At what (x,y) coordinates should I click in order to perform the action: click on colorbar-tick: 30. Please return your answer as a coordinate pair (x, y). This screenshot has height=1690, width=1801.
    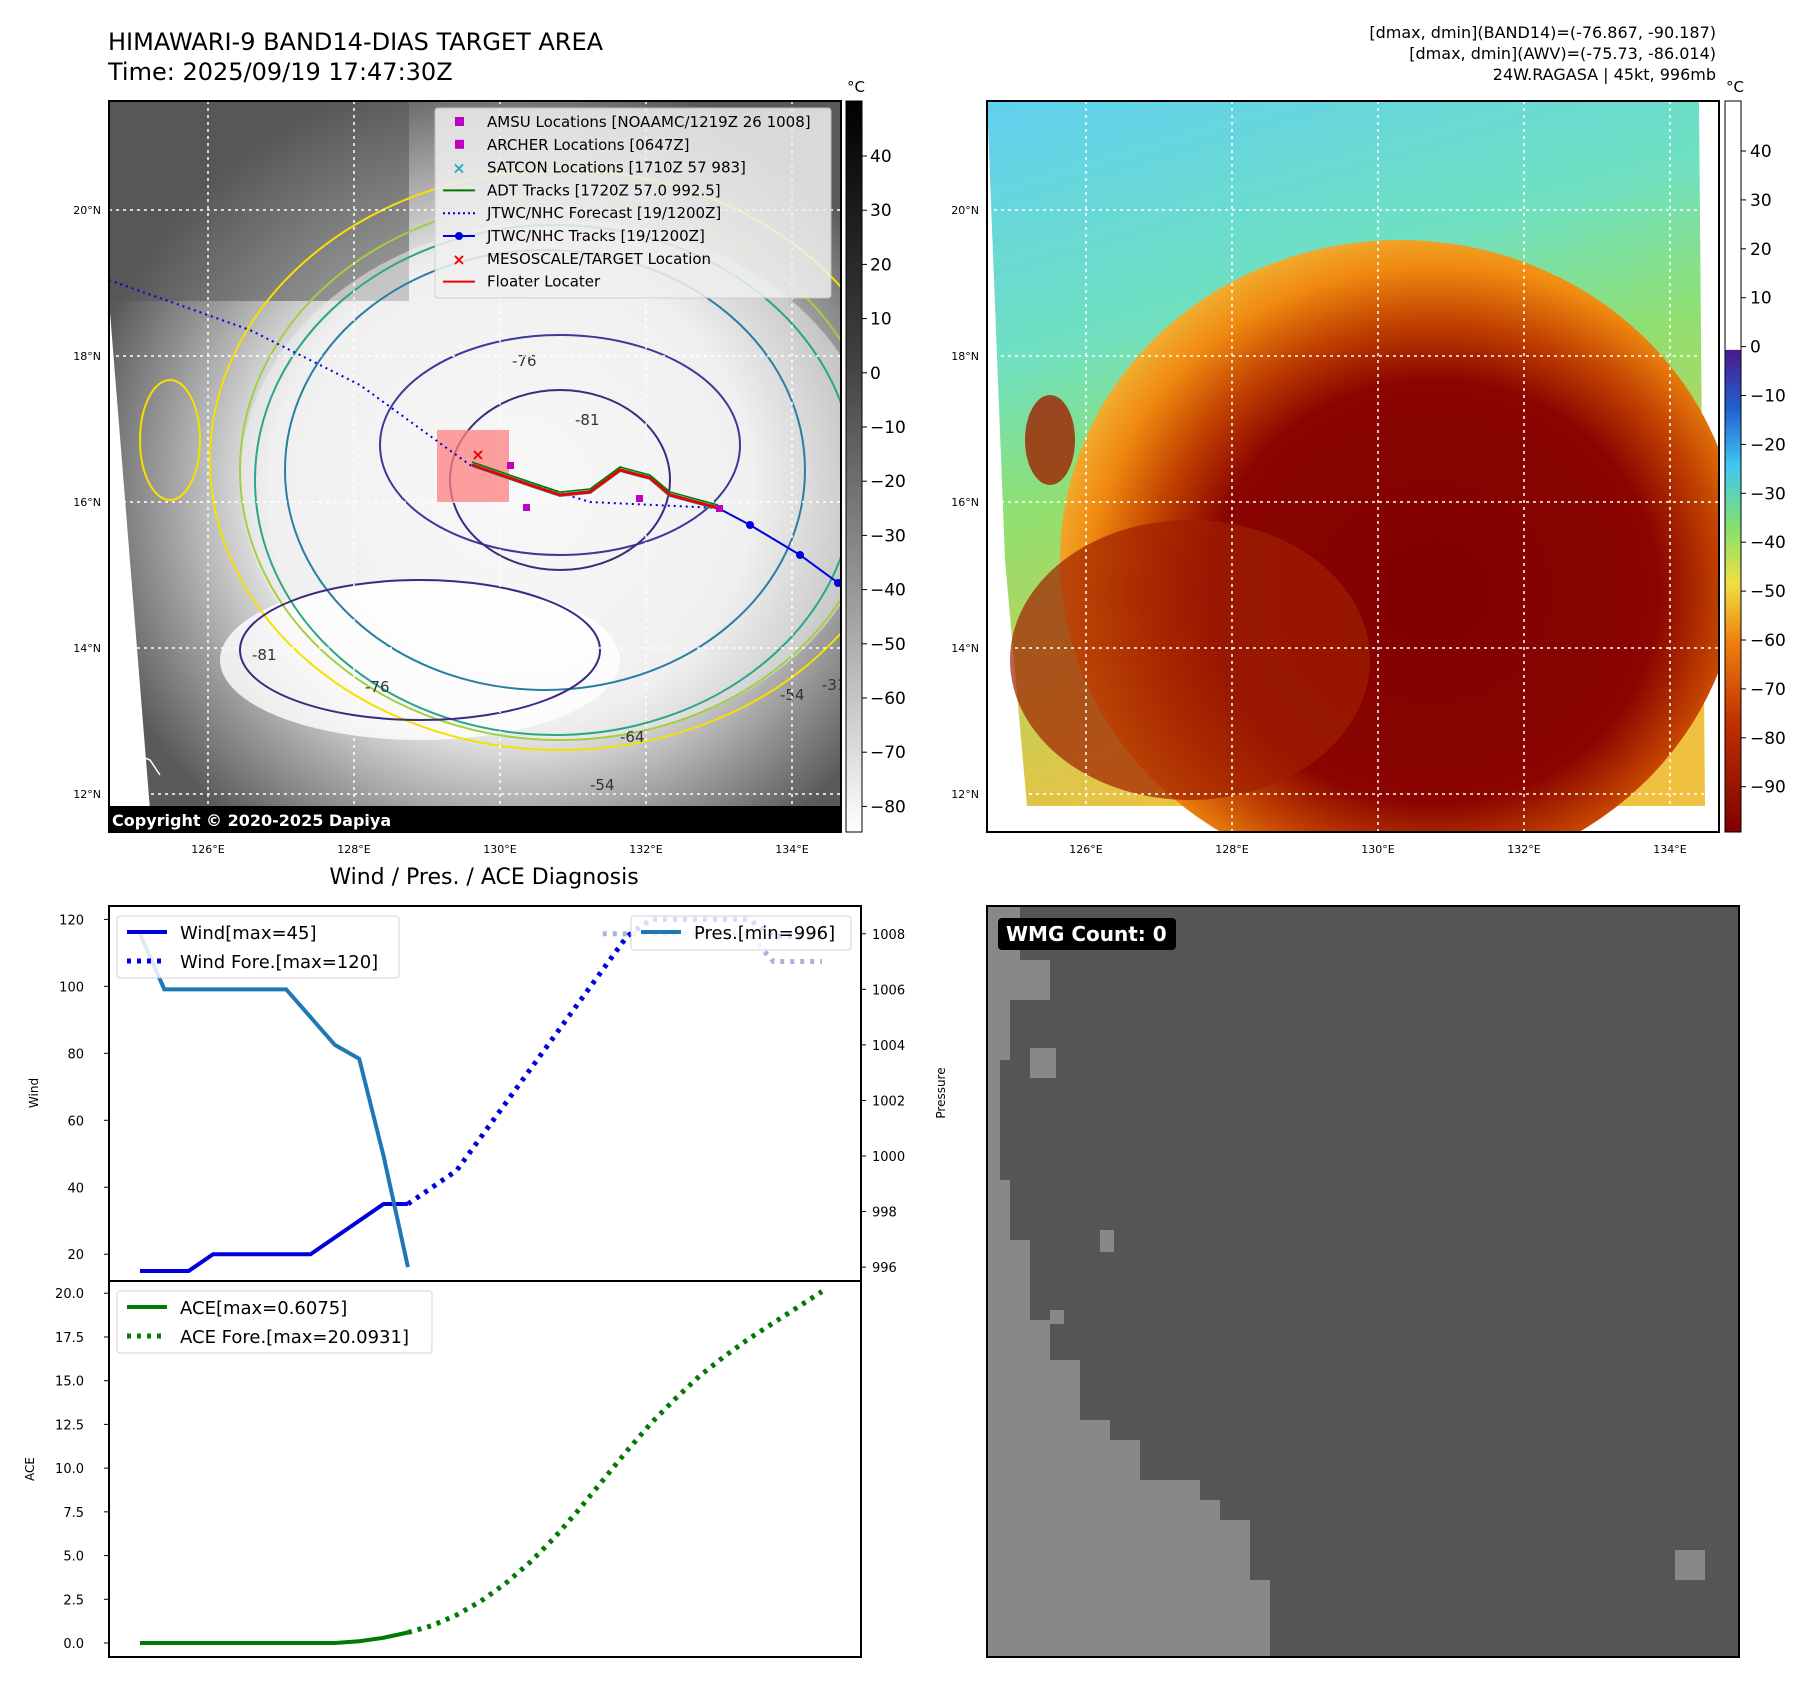
    Looking at the image, I should click on (1761, 201).